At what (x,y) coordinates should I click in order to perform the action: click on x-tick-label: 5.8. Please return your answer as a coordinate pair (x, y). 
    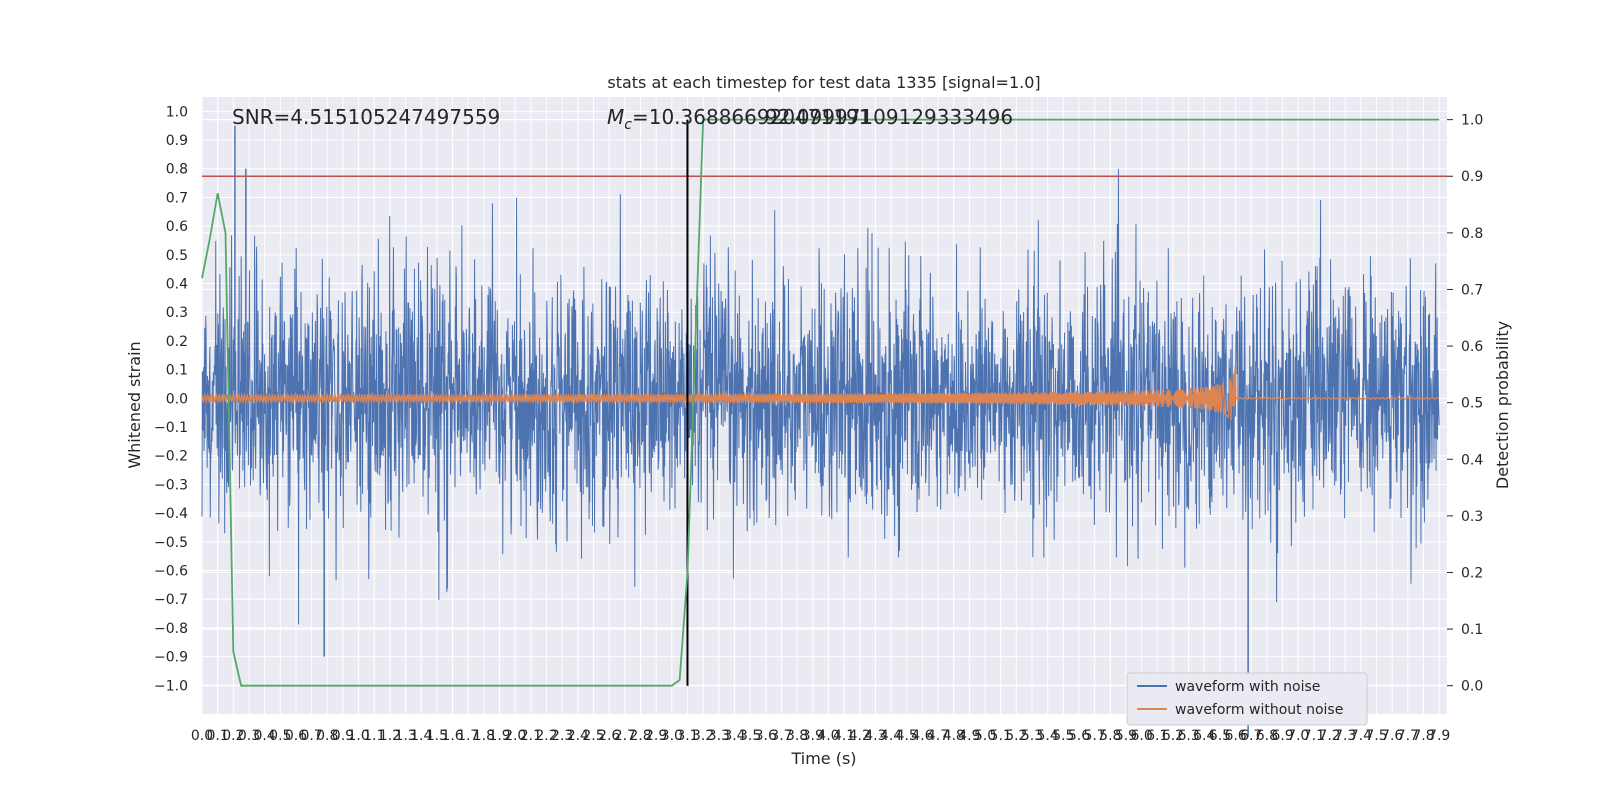
    Looking at the image, I should click on (1110, 736).